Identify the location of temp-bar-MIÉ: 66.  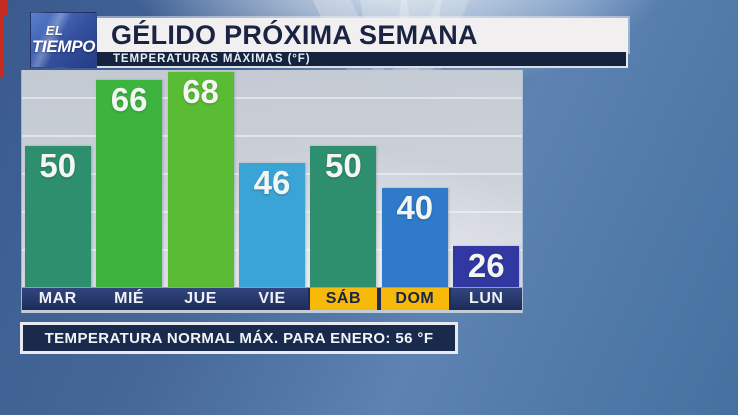
(129, 183).